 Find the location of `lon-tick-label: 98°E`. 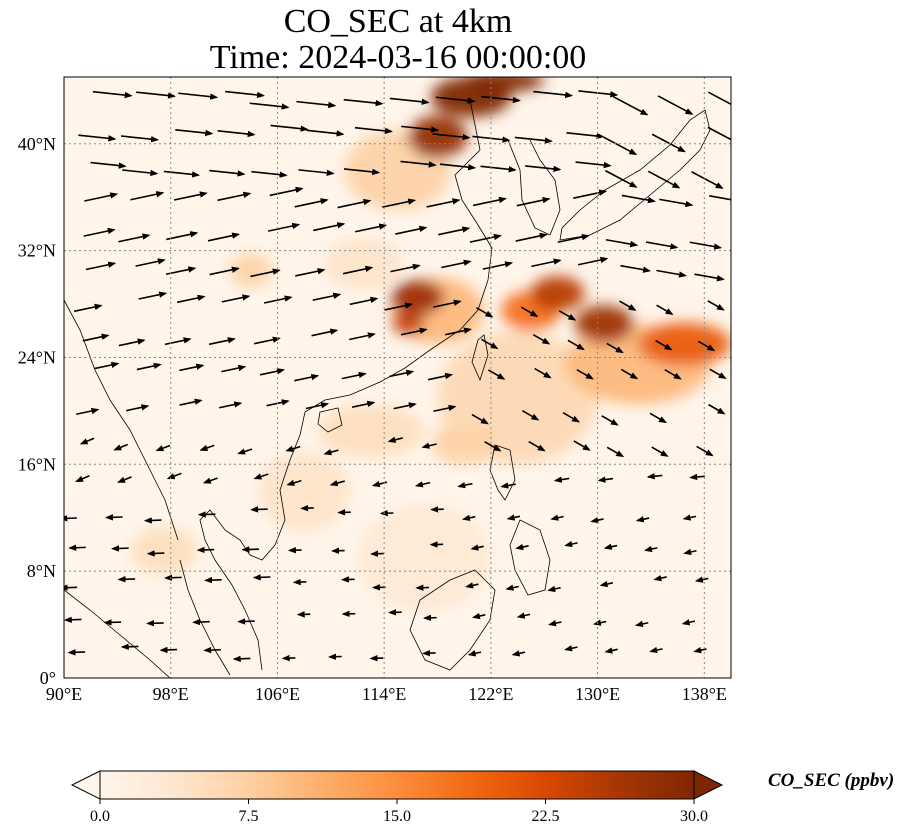

lon-tick-label: 98°E is located at coordinates (171, 694).